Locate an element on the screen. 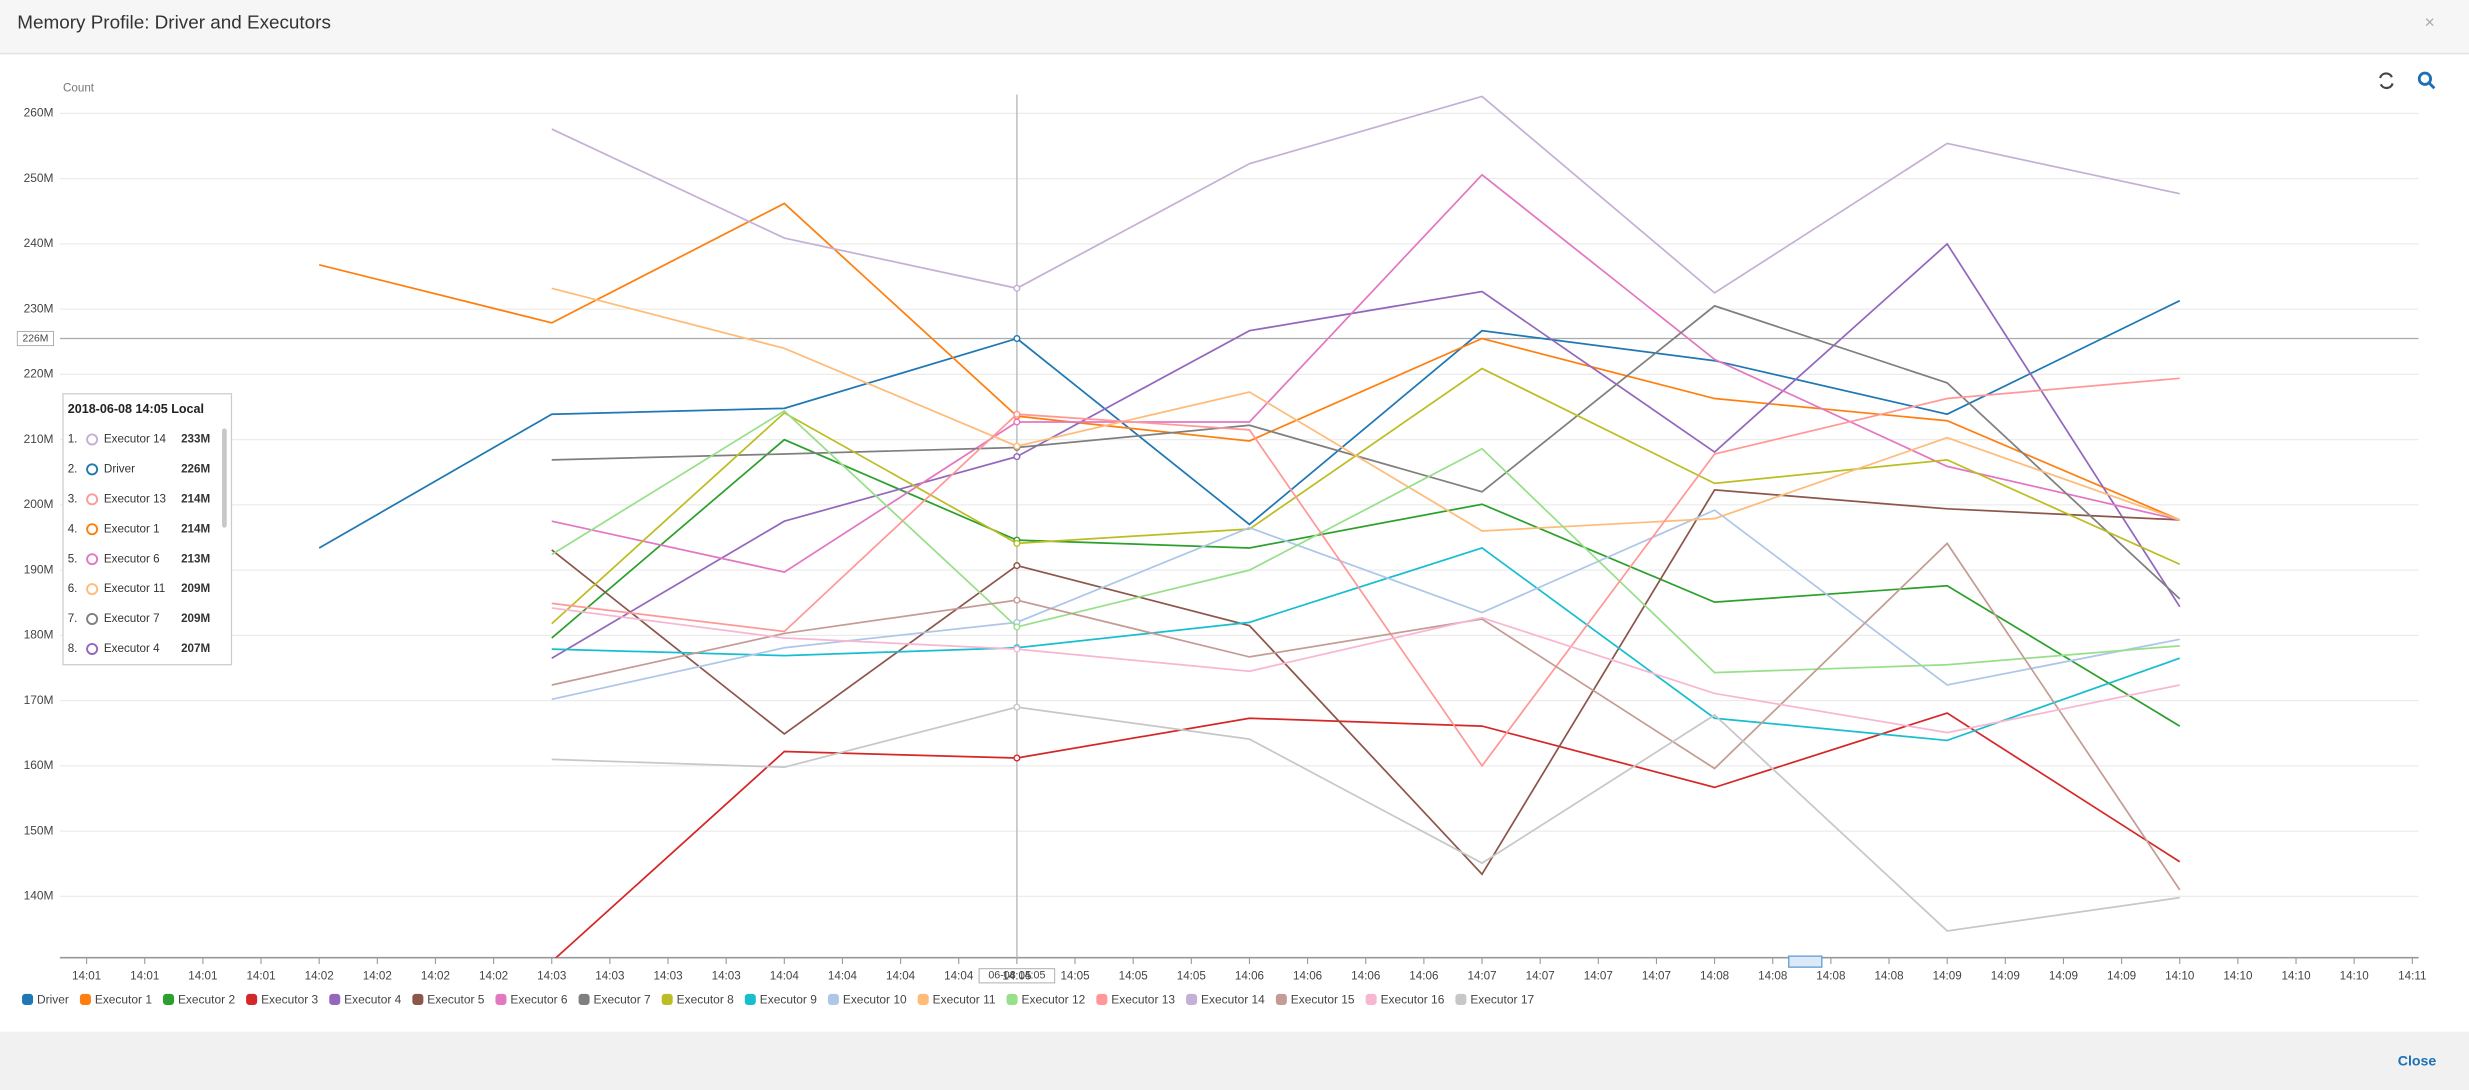 This screenshot has width=2469, height=1090. legend-label: Executor 4 is located at coordinates (372, 999).